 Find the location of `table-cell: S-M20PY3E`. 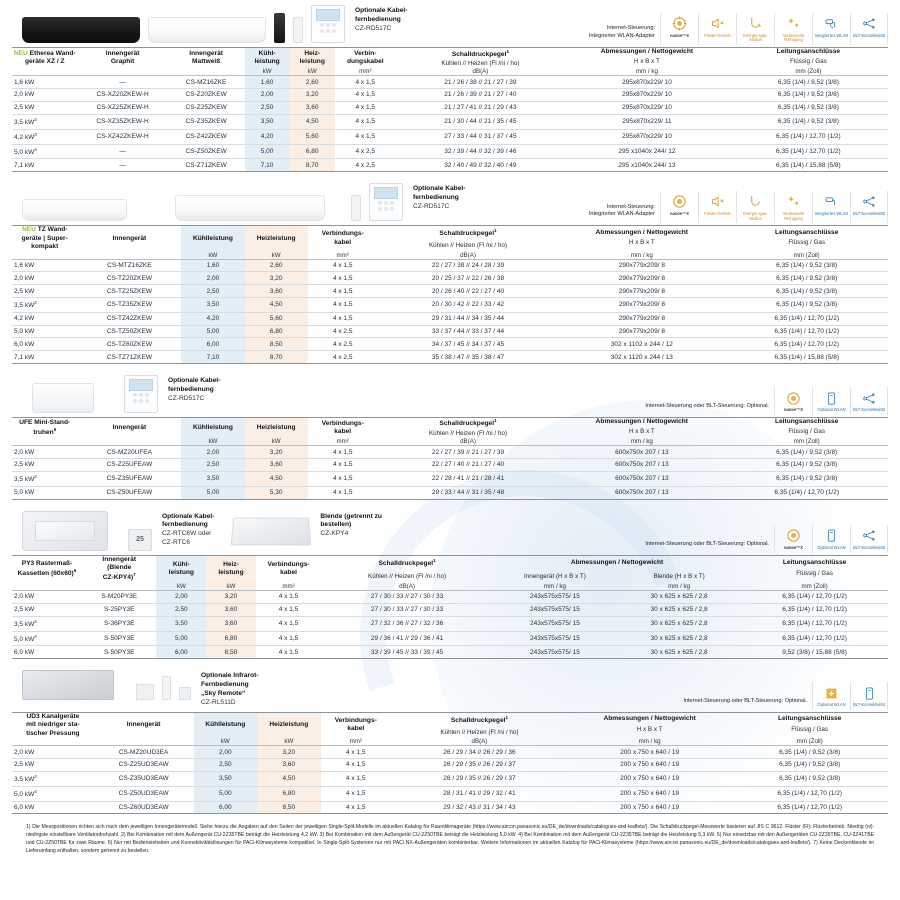

table-cell: S-M20PY3E is located at coordinates (119, 597).